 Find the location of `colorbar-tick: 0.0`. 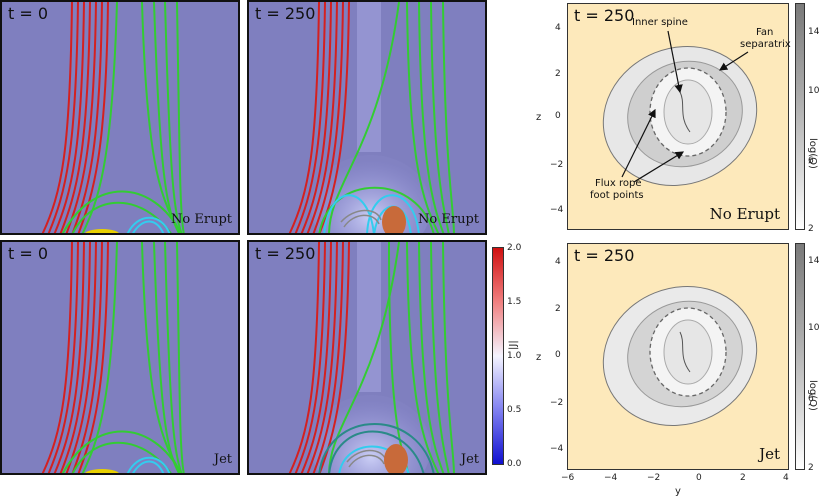

colorbar-tick: 0.0 is located at coordinates (514, 464).